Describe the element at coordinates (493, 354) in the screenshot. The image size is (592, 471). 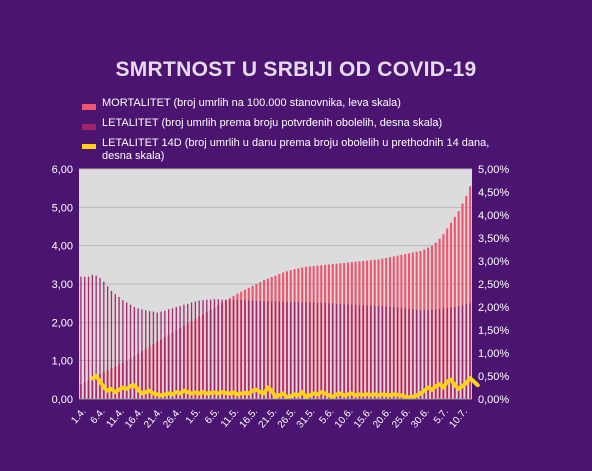
I see `y-right-tick-label: 1,00%` at that location.